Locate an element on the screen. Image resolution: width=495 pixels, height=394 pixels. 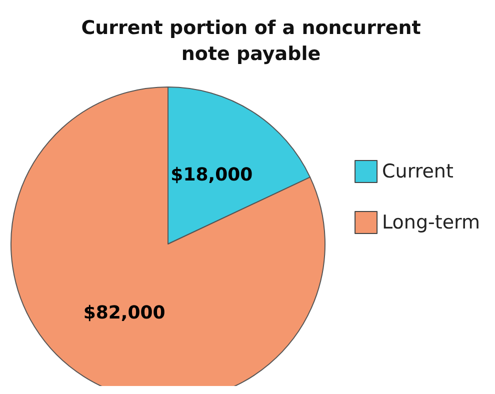
data-label: $18,000 is located at coordinates (211, 175).